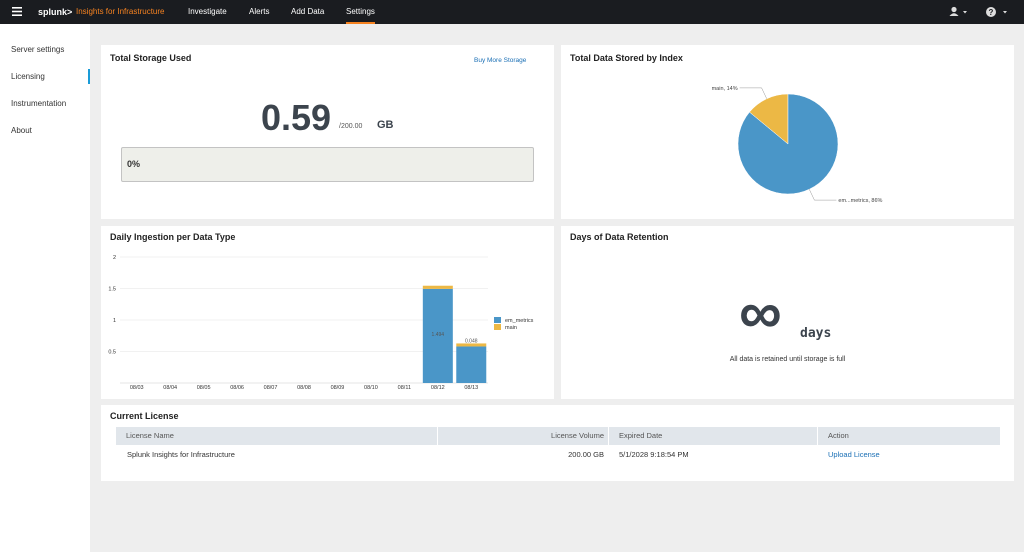 The height and width of the screenshot is (552, 1024). Describe the element at coordinates (114, 321) in the screenshot. I see `y-tick-label: 1` at that location.